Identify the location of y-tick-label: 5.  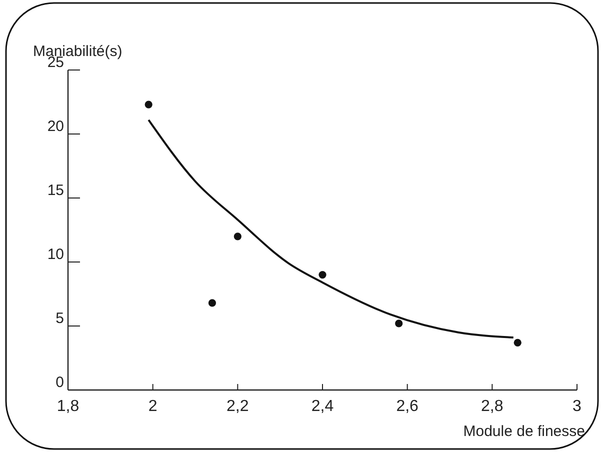
(60, 318).